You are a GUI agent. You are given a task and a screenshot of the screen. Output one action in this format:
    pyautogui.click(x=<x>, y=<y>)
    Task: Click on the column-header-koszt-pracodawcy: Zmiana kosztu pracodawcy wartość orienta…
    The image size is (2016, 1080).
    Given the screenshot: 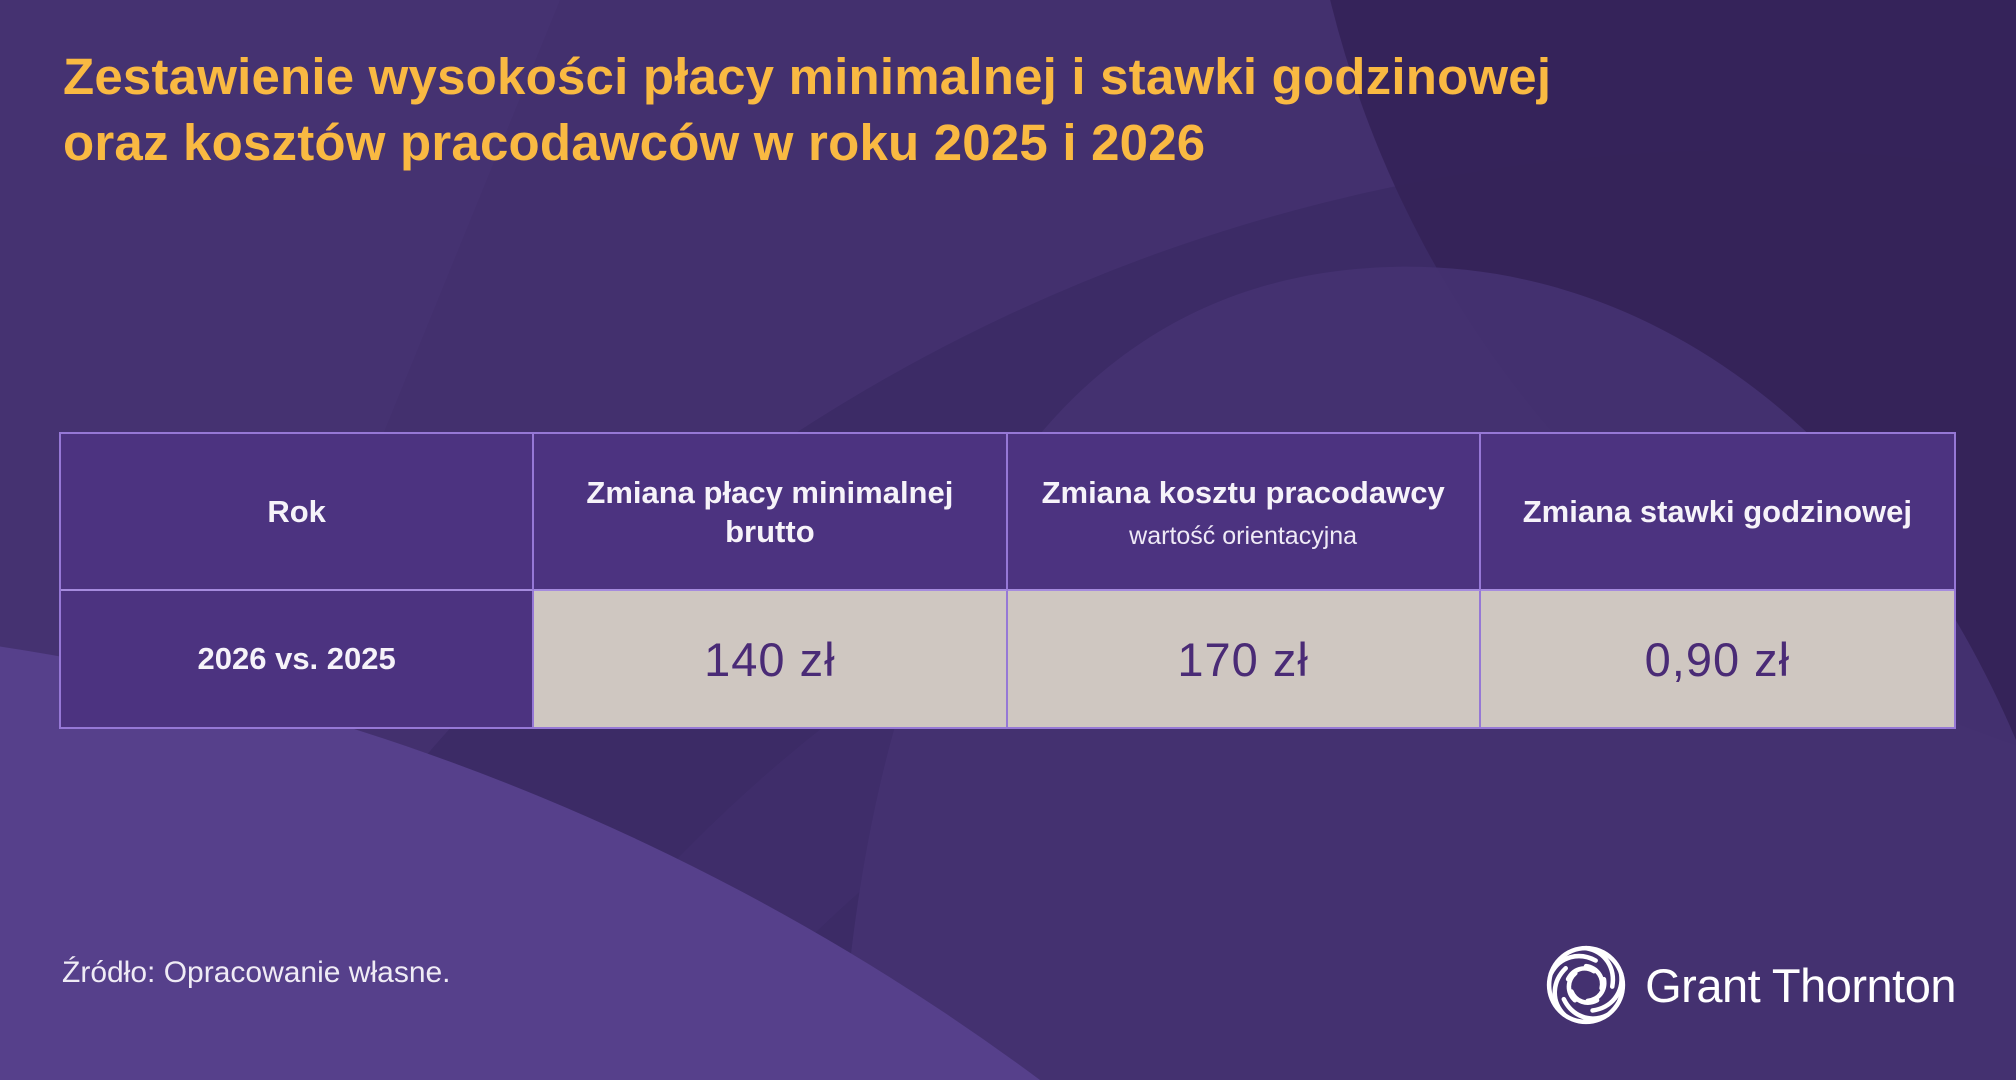 What is the action you would take?
    pyautogui.click(x=1244, y=512)
    